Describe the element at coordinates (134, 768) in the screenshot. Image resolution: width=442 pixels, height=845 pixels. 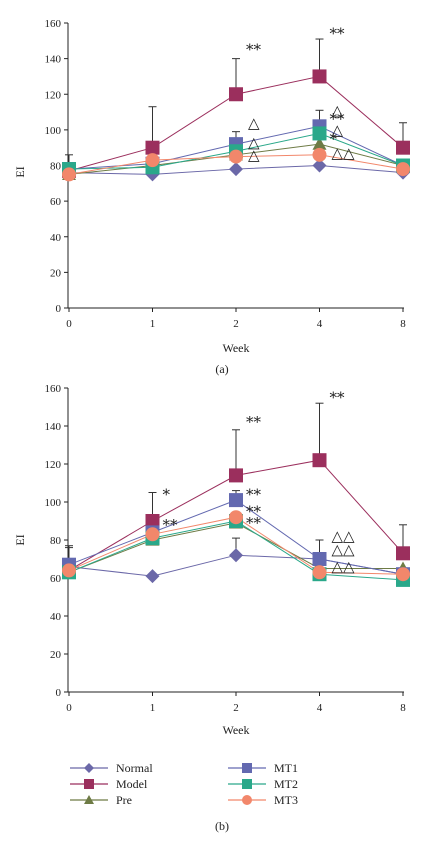
I see `legend-normal-label: Normal` at that location.